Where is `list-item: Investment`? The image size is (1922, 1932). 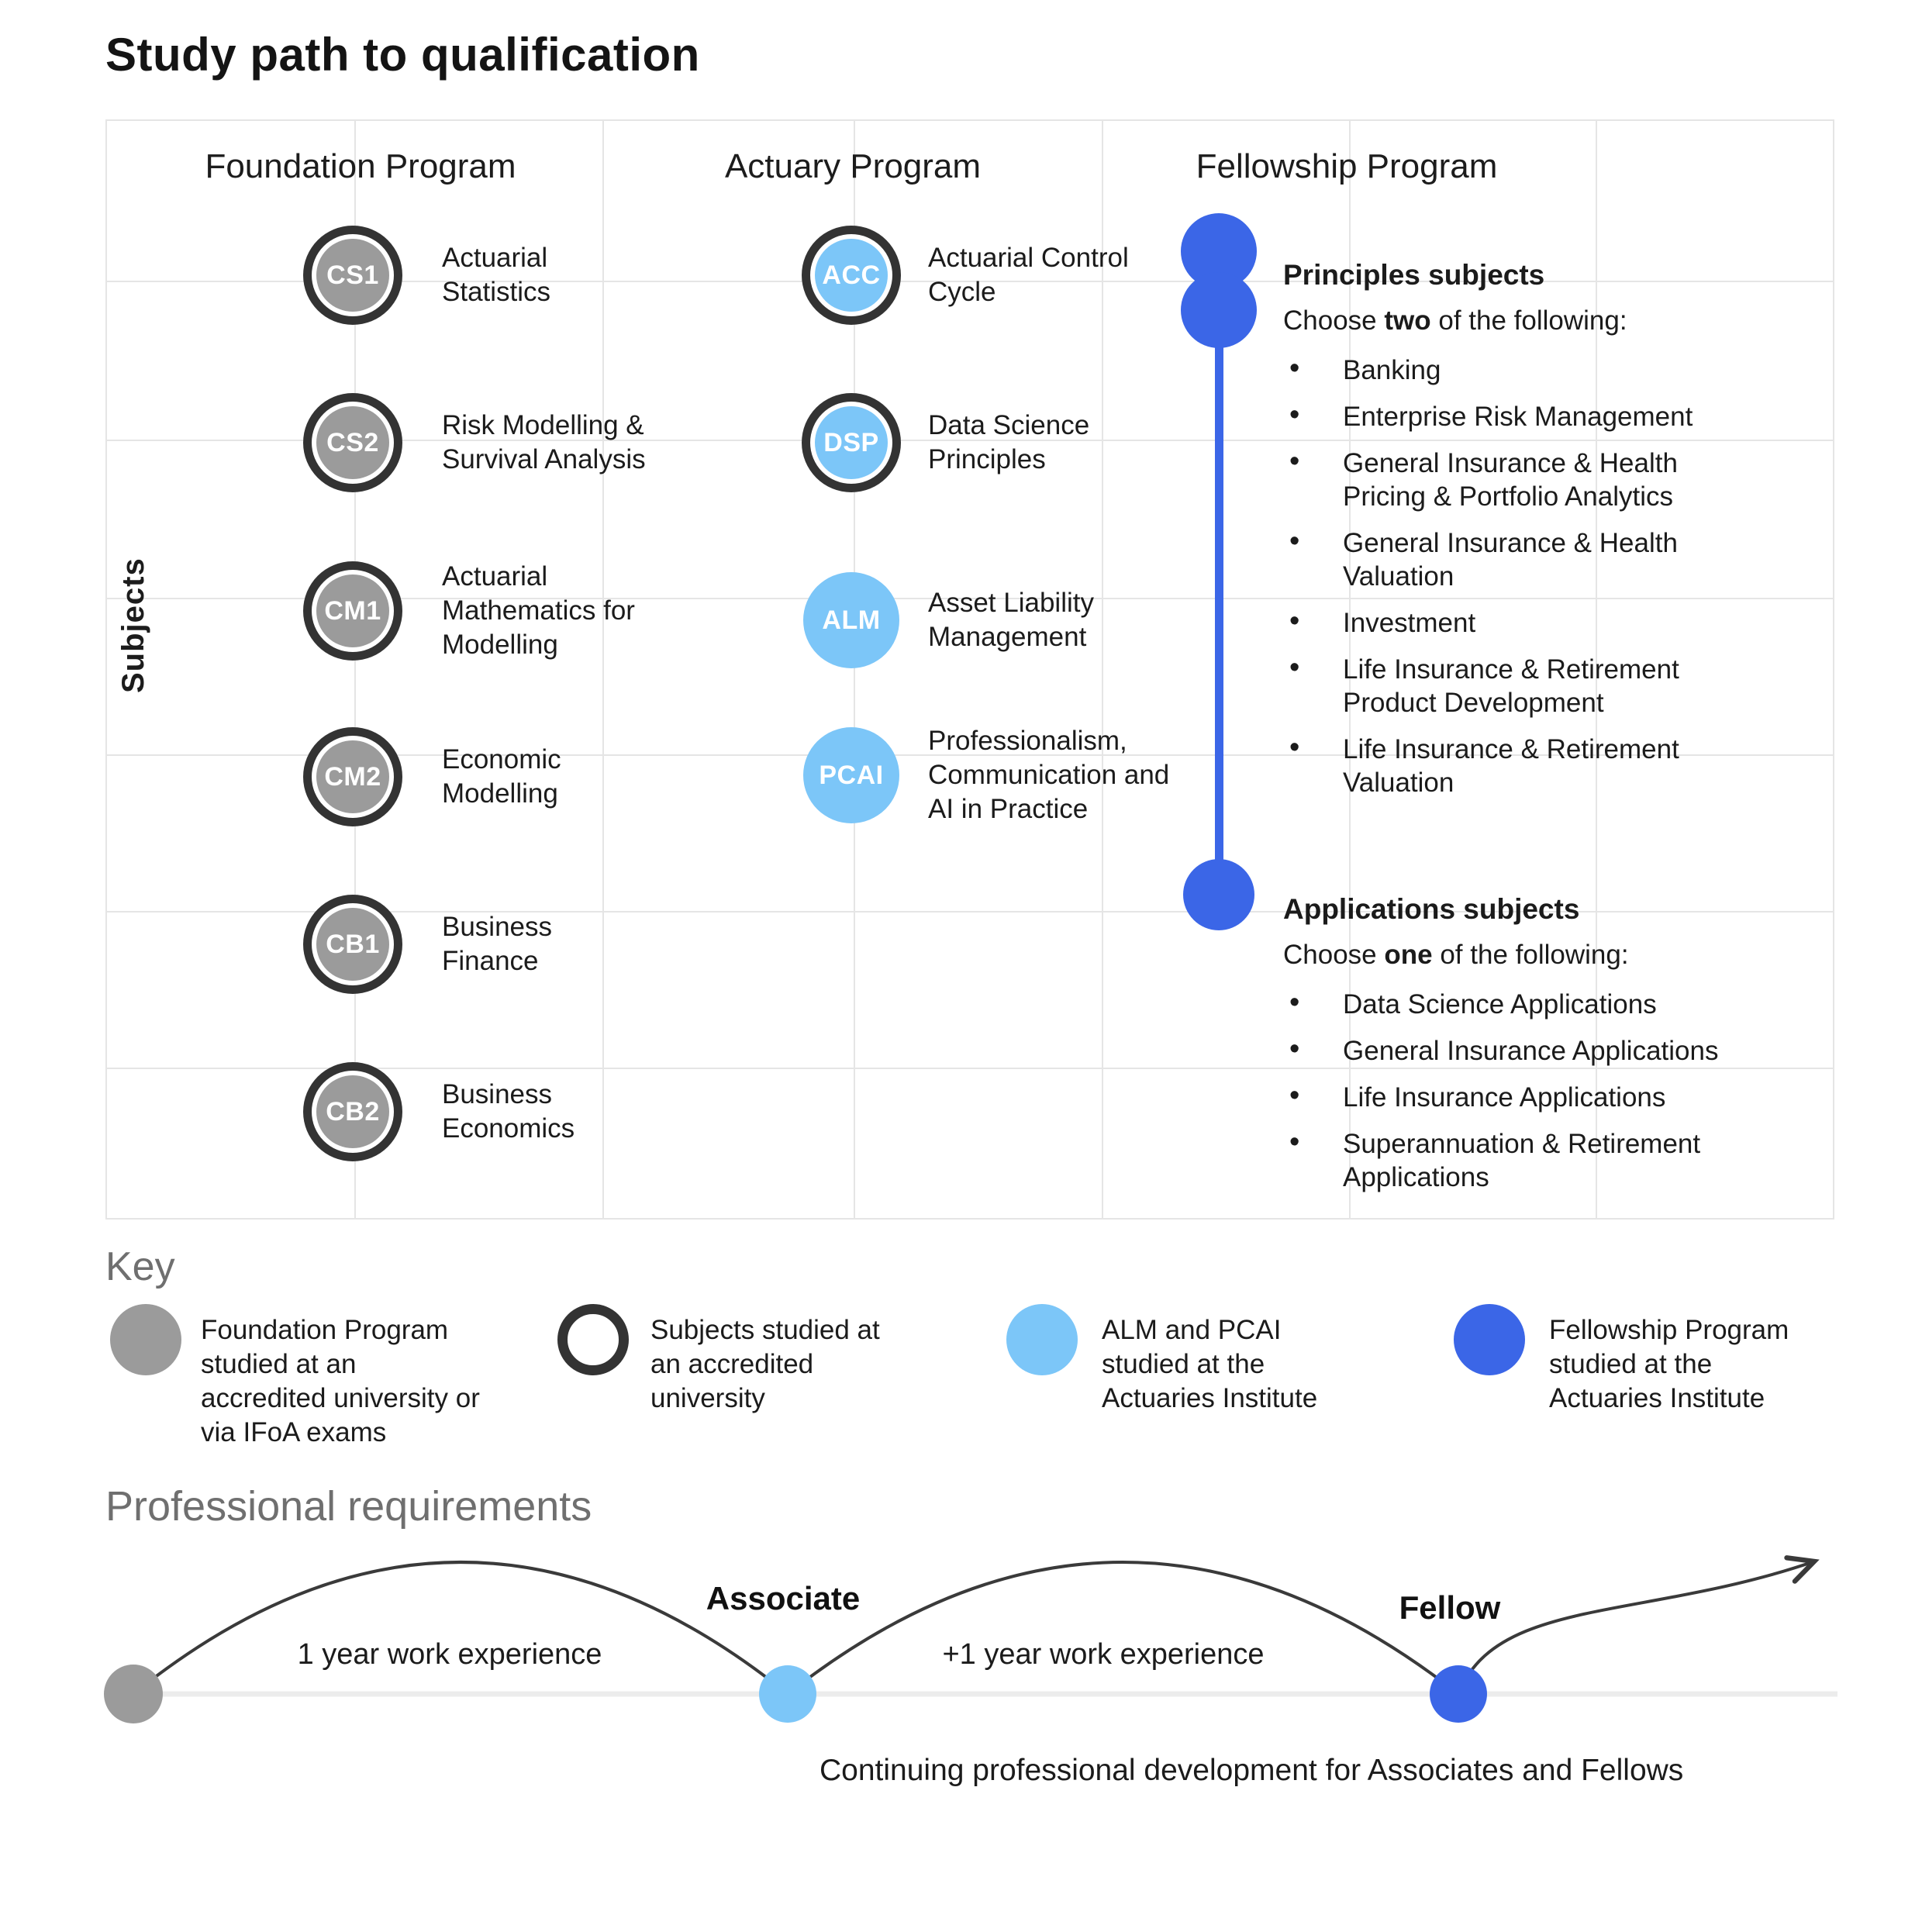 list-item: Investment is located at coordinates (1515, 622).